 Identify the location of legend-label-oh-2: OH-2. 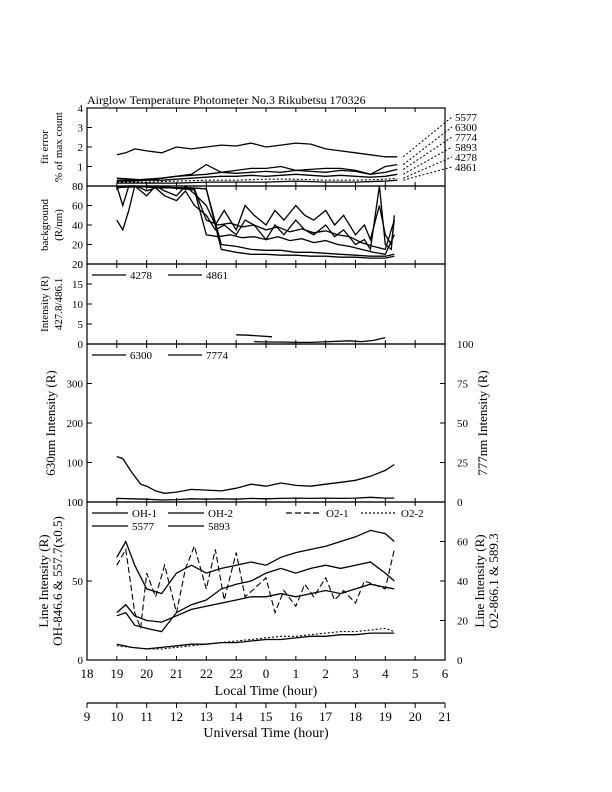
(220, 514).